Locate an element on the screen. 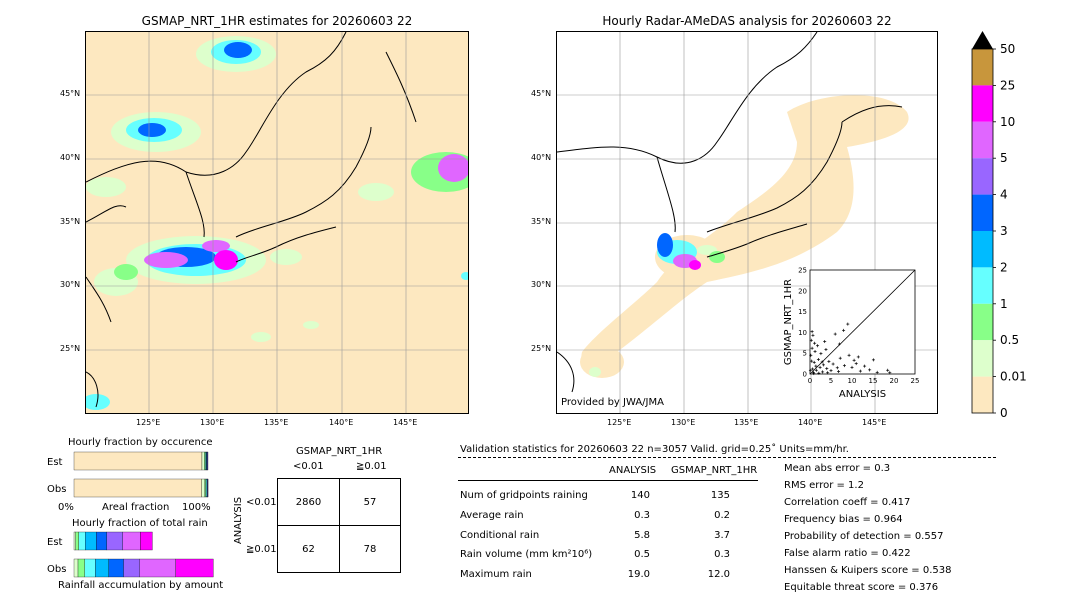  row-label: Rain volume (mm km²10⁶) is located at coordinates (526, 554).